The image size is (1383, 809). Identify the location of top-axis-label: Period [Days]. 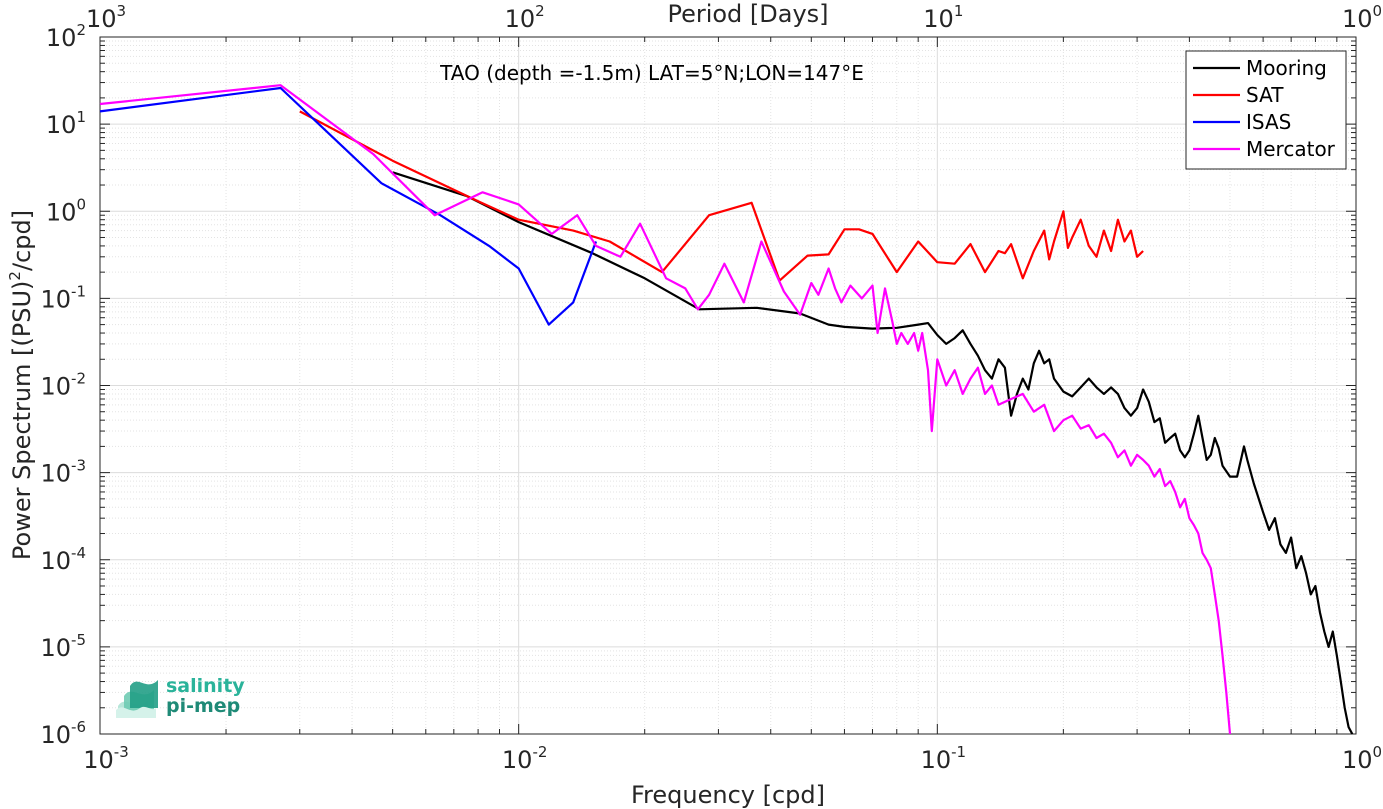
(747, 14).